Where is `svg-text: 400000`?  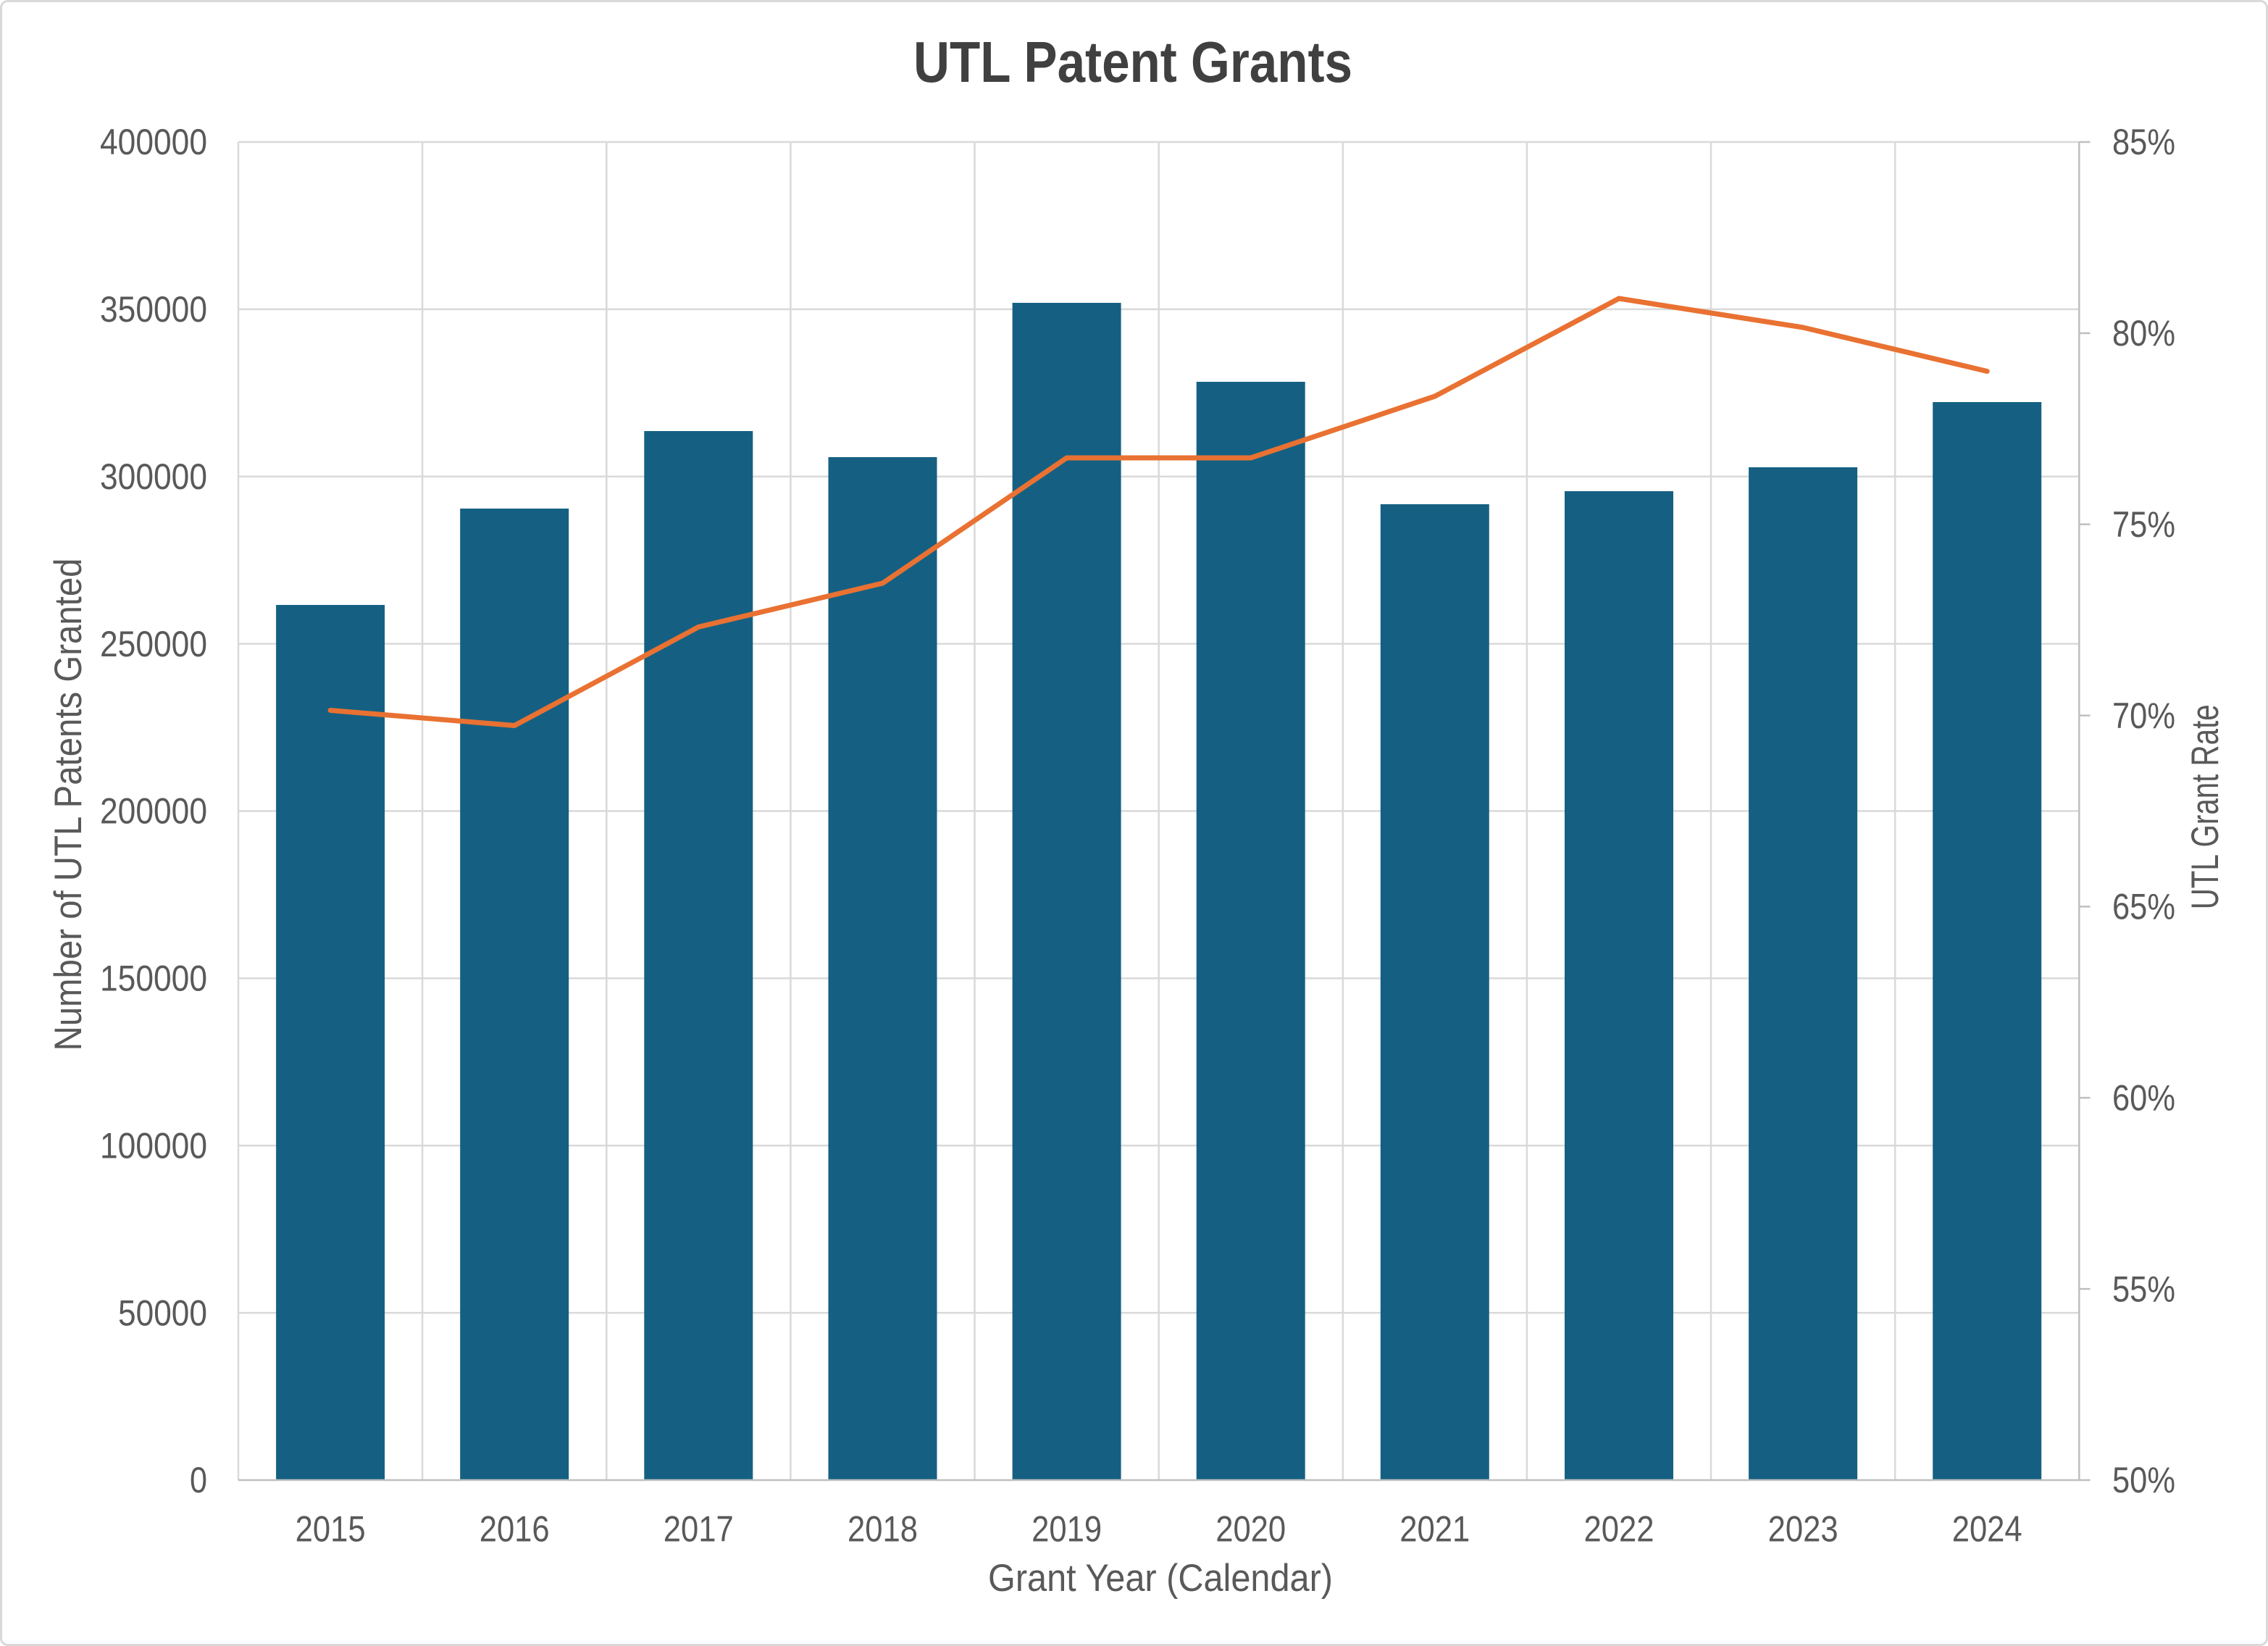 svg-text: 400000 is located at coordinates (154, 142).